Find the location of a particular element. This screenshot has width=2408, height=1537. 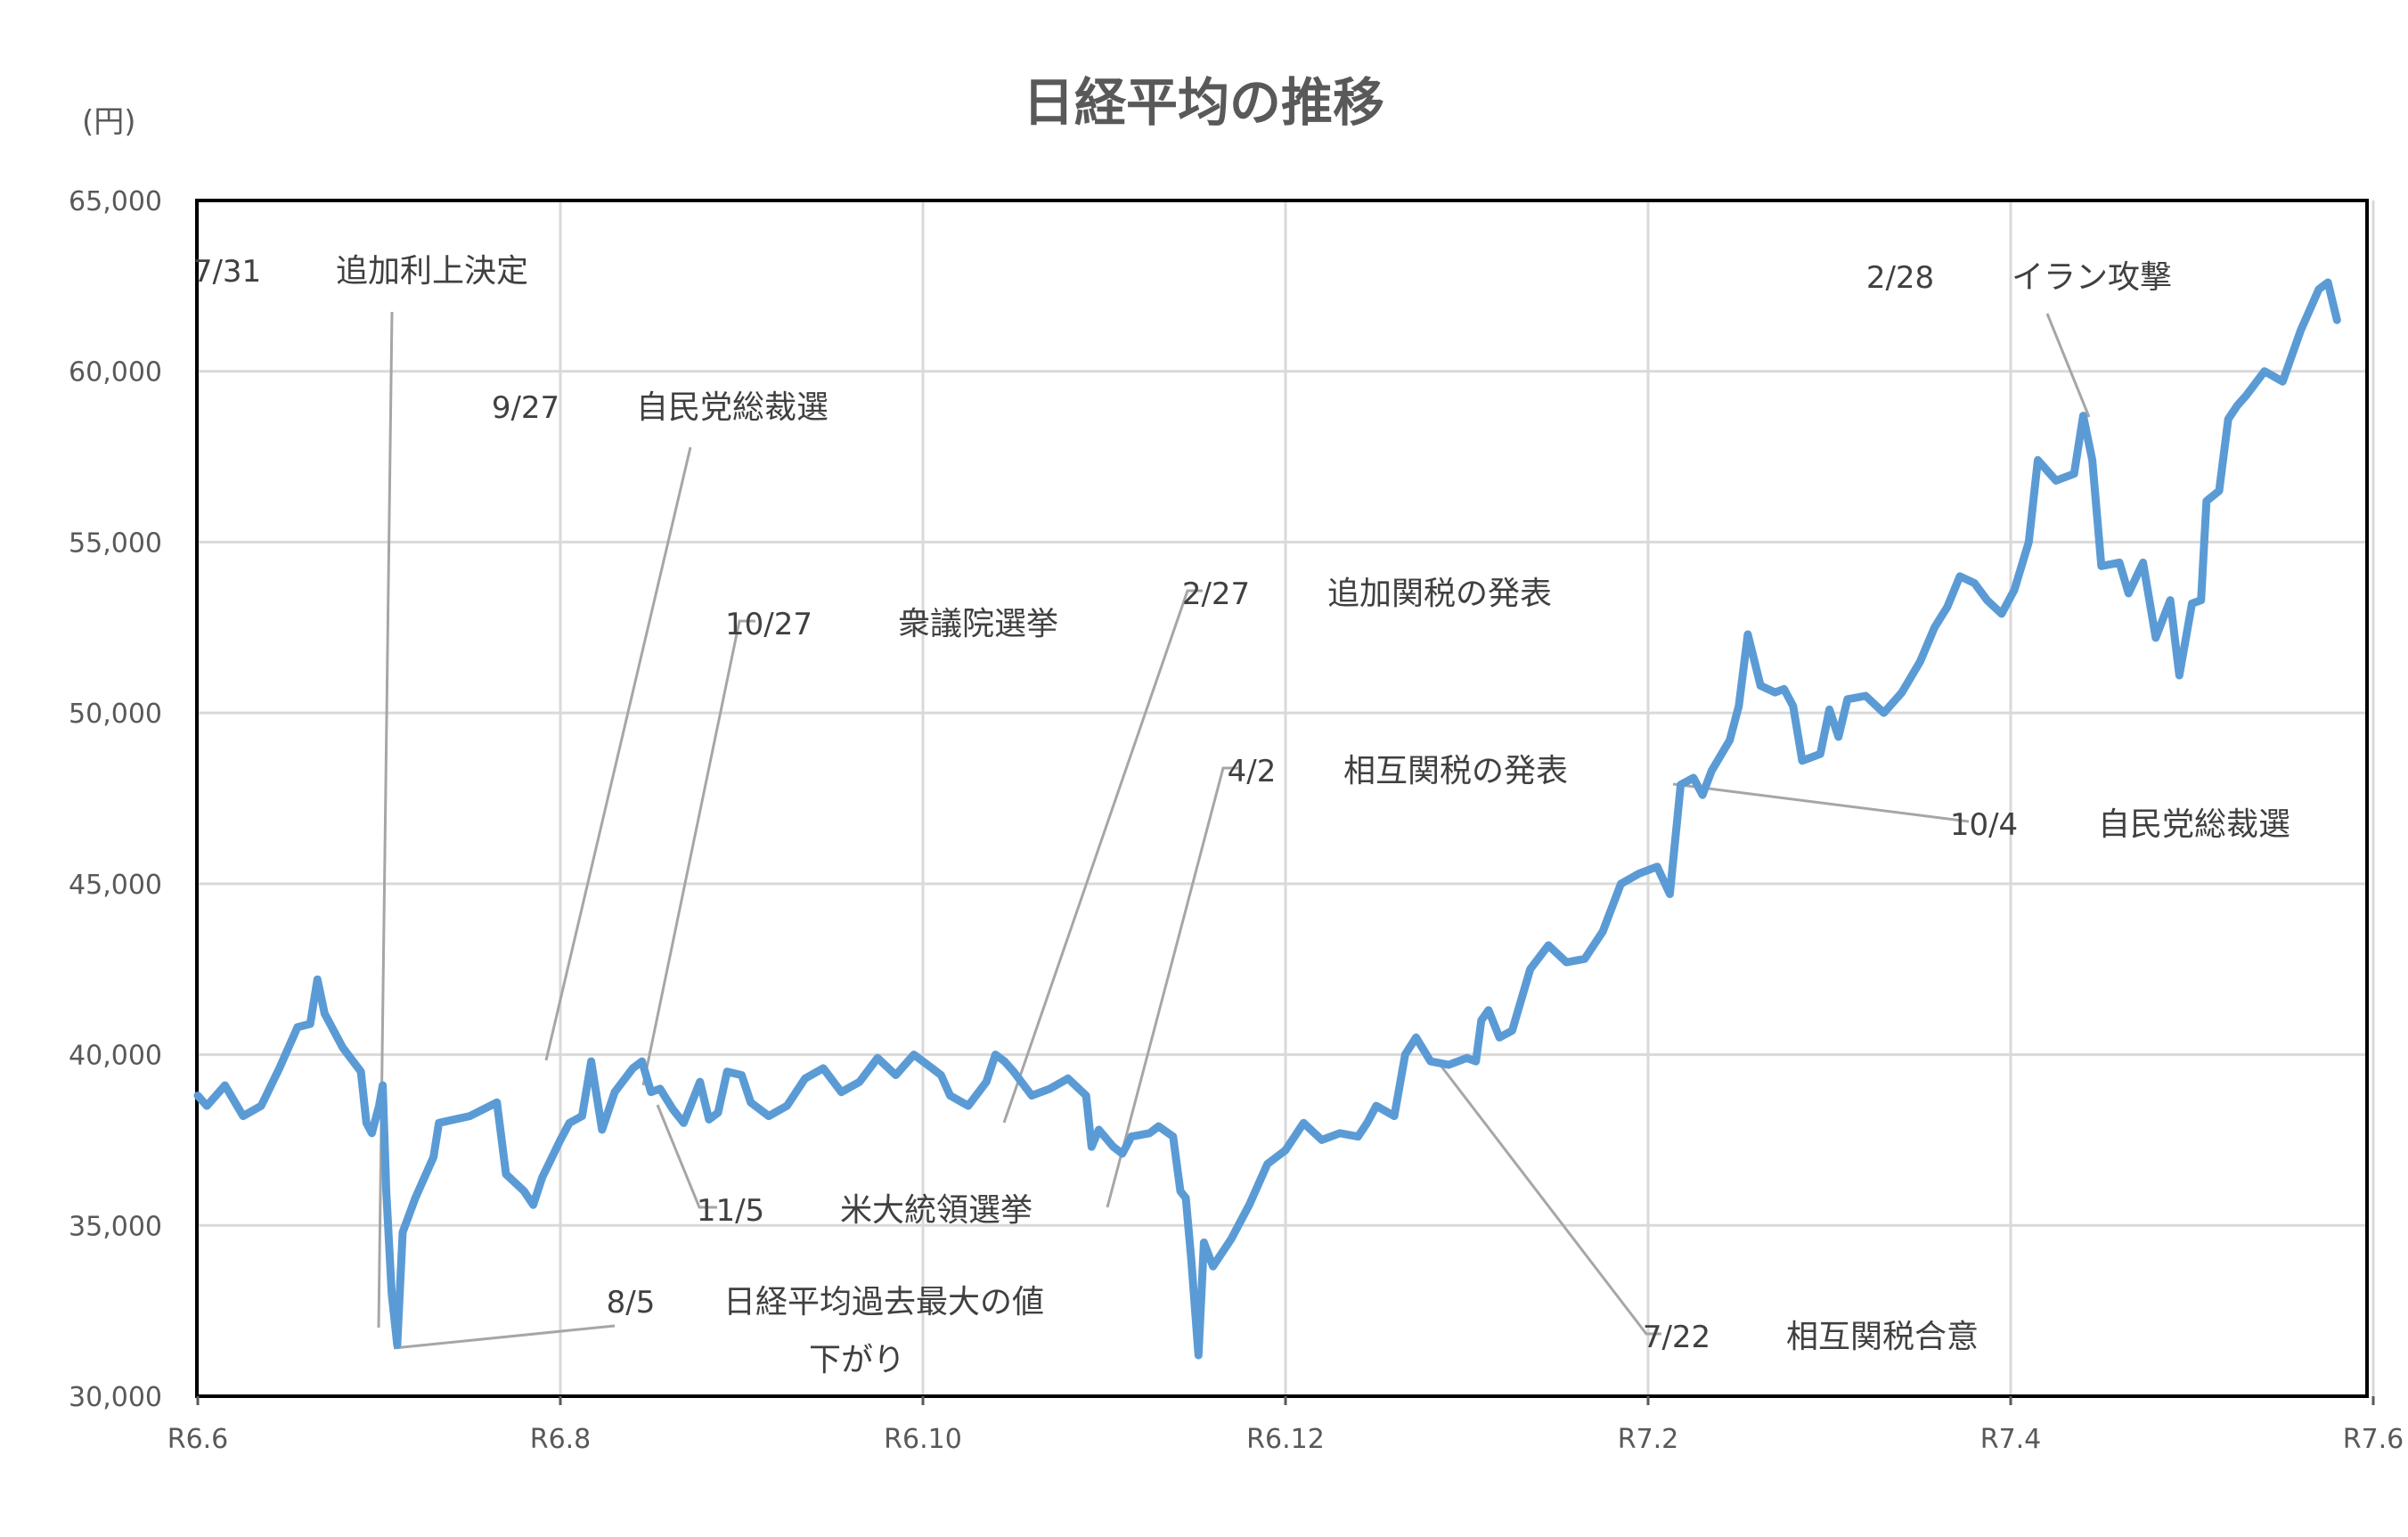

y-tick-label: 40,000 is located at coordinates (115, 1056).